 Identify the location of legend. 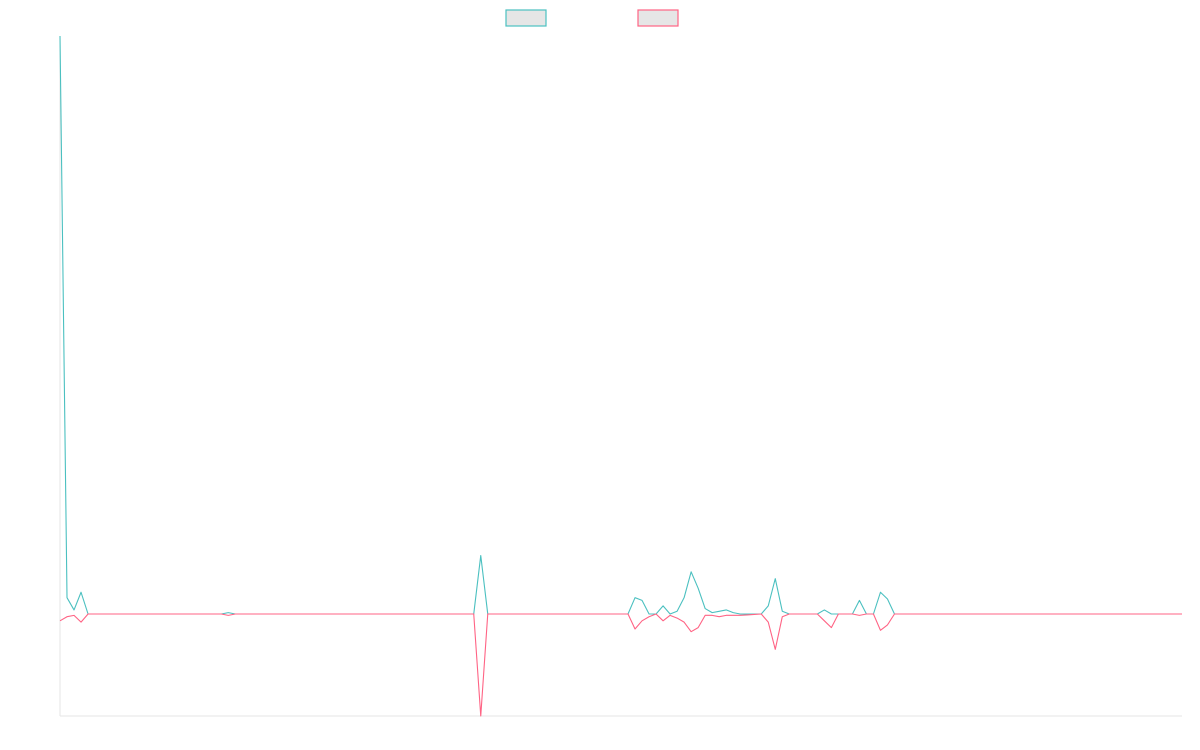
(592, 18).